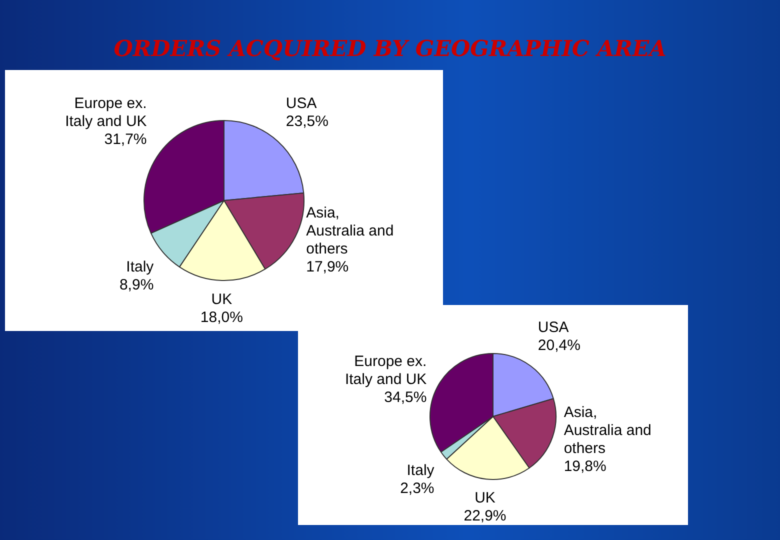 This screenshot has height=540, width=780. I want to click on data-label: 19,8%, so click(585, 466).